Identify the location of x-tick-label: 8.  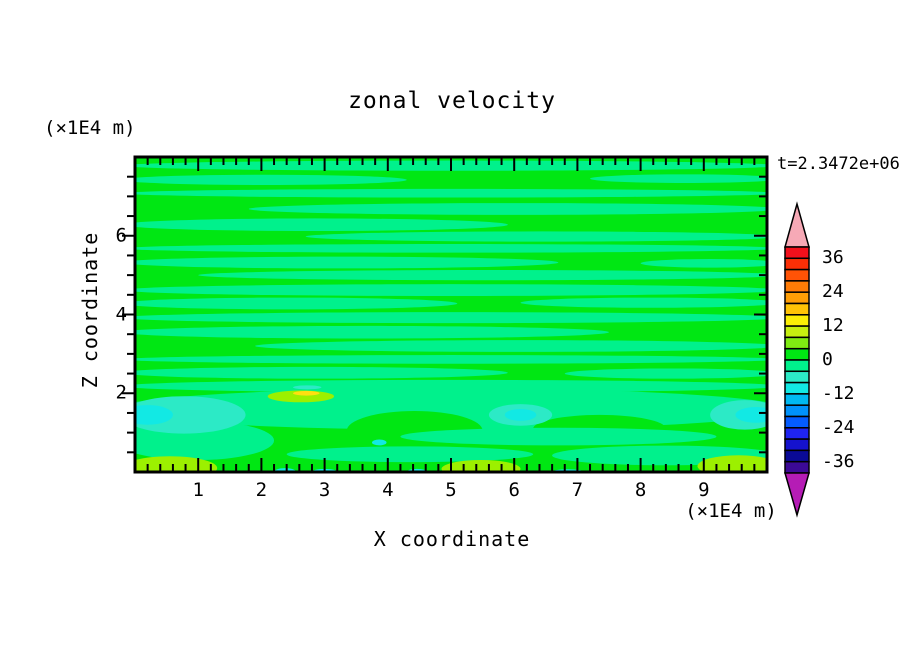
(640, 490).